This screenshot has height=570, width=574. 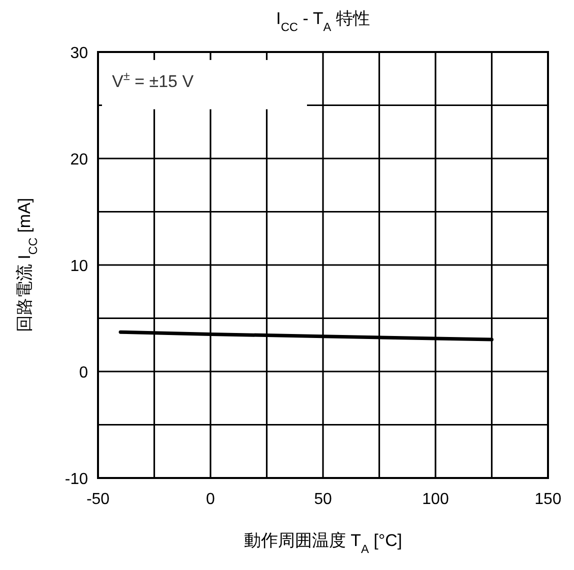 What do you see at coordinates (98, 499) in the screenshot?
I see `xtick: -50` at bounding box center [98, 499].